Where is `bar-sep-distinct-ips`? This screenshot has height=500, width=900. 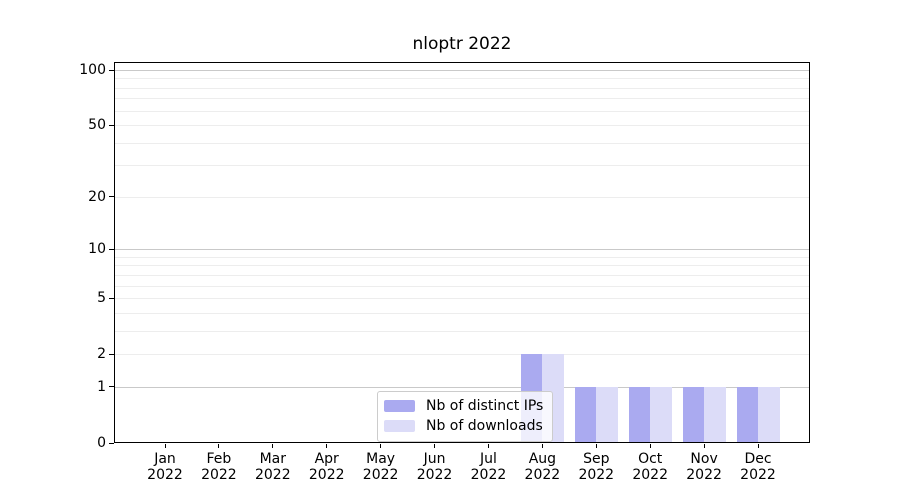
bar-sep-distinct-ips is located at coordinates (585, 414).